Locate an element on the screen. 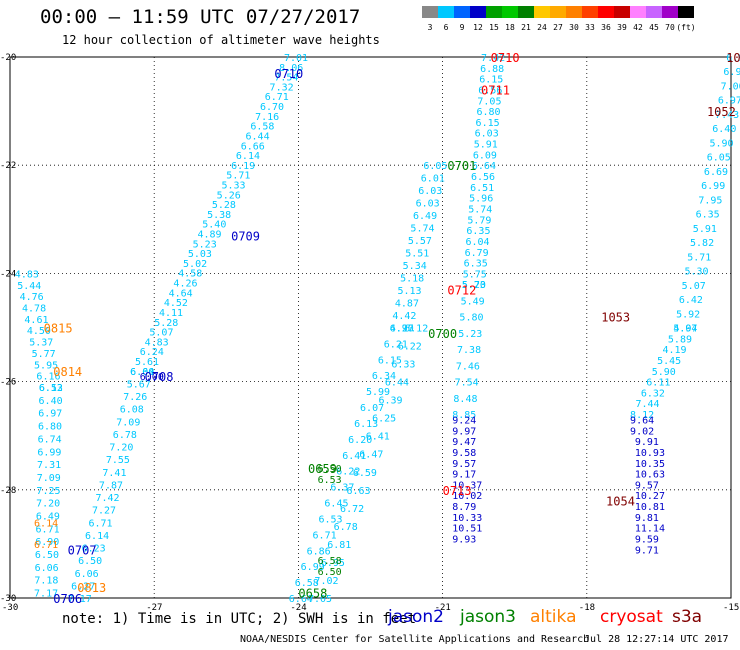 Image resolution: width=740 pixels, height=650 pixels. swh-value-label: 5.18 is located at coordinates (412, 279).